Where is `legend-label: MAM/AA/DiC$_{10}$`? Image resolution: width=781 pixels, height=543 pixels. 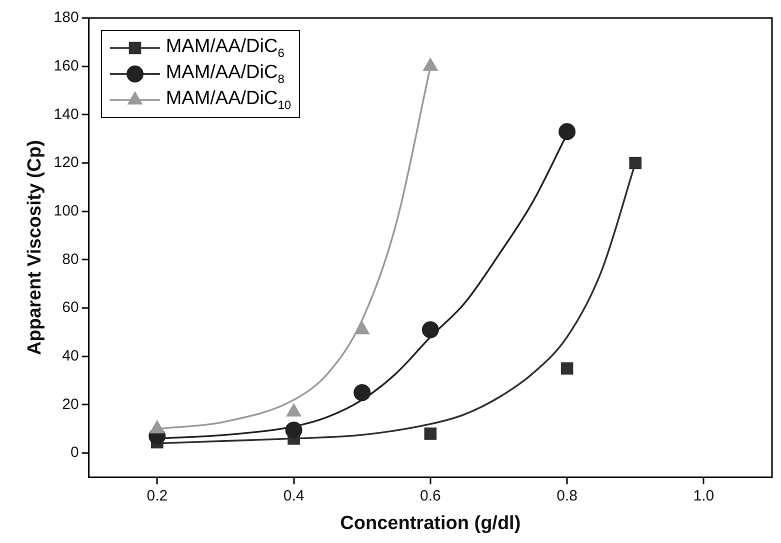
legend-label: MAM/AA/DiC$_{10}$ is located at coordinates (229, 100).